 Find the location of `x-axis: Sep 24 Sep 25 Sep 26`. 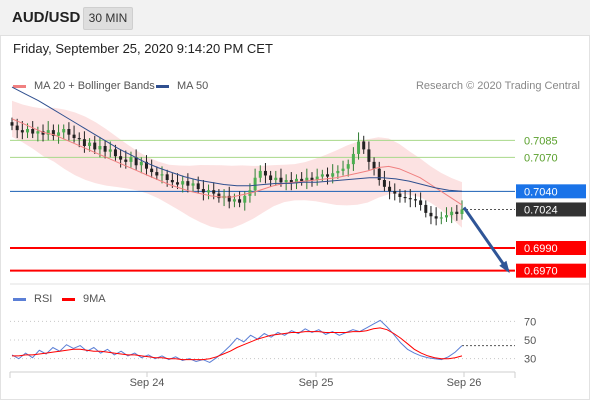

x-axis: Sep 24 Sep 25 Sep 26 is located at coordinates (262, 380).